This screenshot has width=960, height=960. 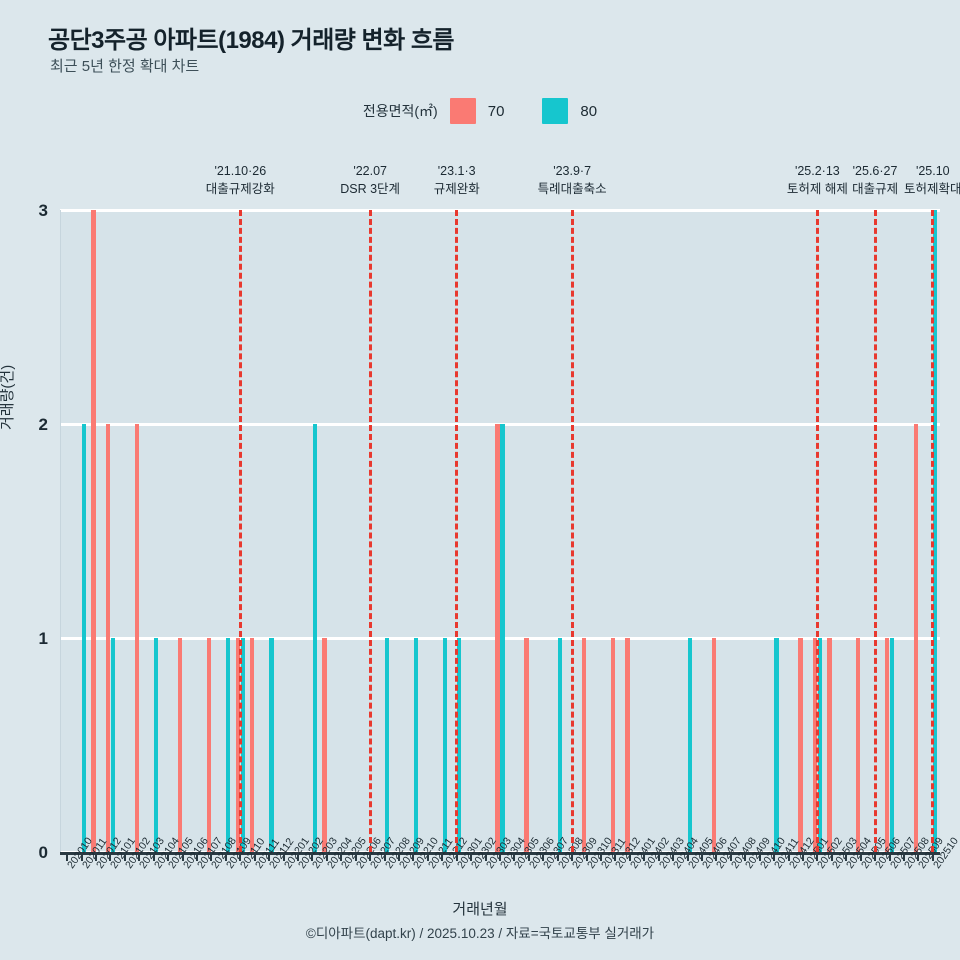 I want to click on y-tick-label: 0, so click(x=43, y=852).